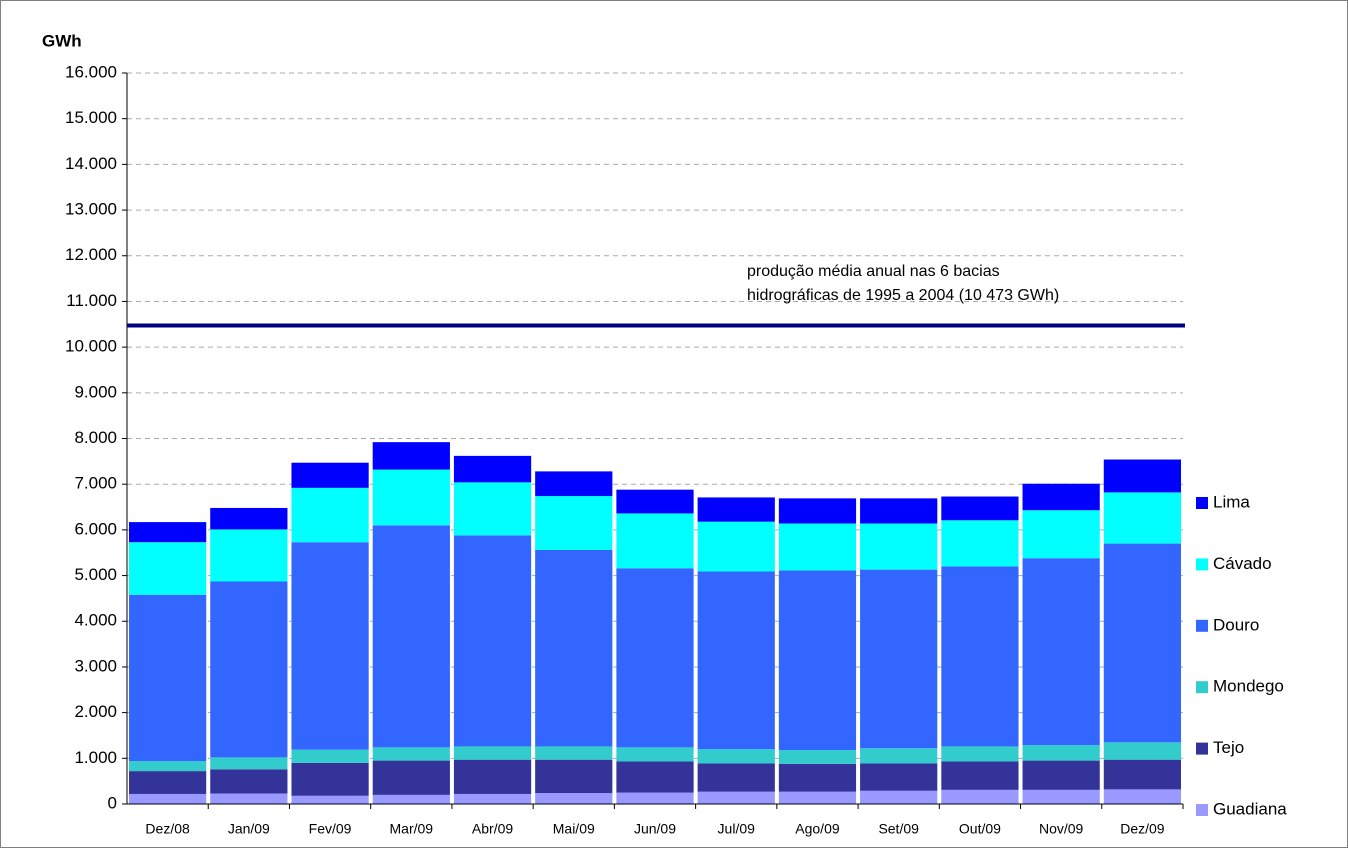 Image resolution: width=1348 pixels, height=848 pixels. Describe the element at coordinates (112, 802) in the screenshot. I see `y-tick-label: 0` at that location.